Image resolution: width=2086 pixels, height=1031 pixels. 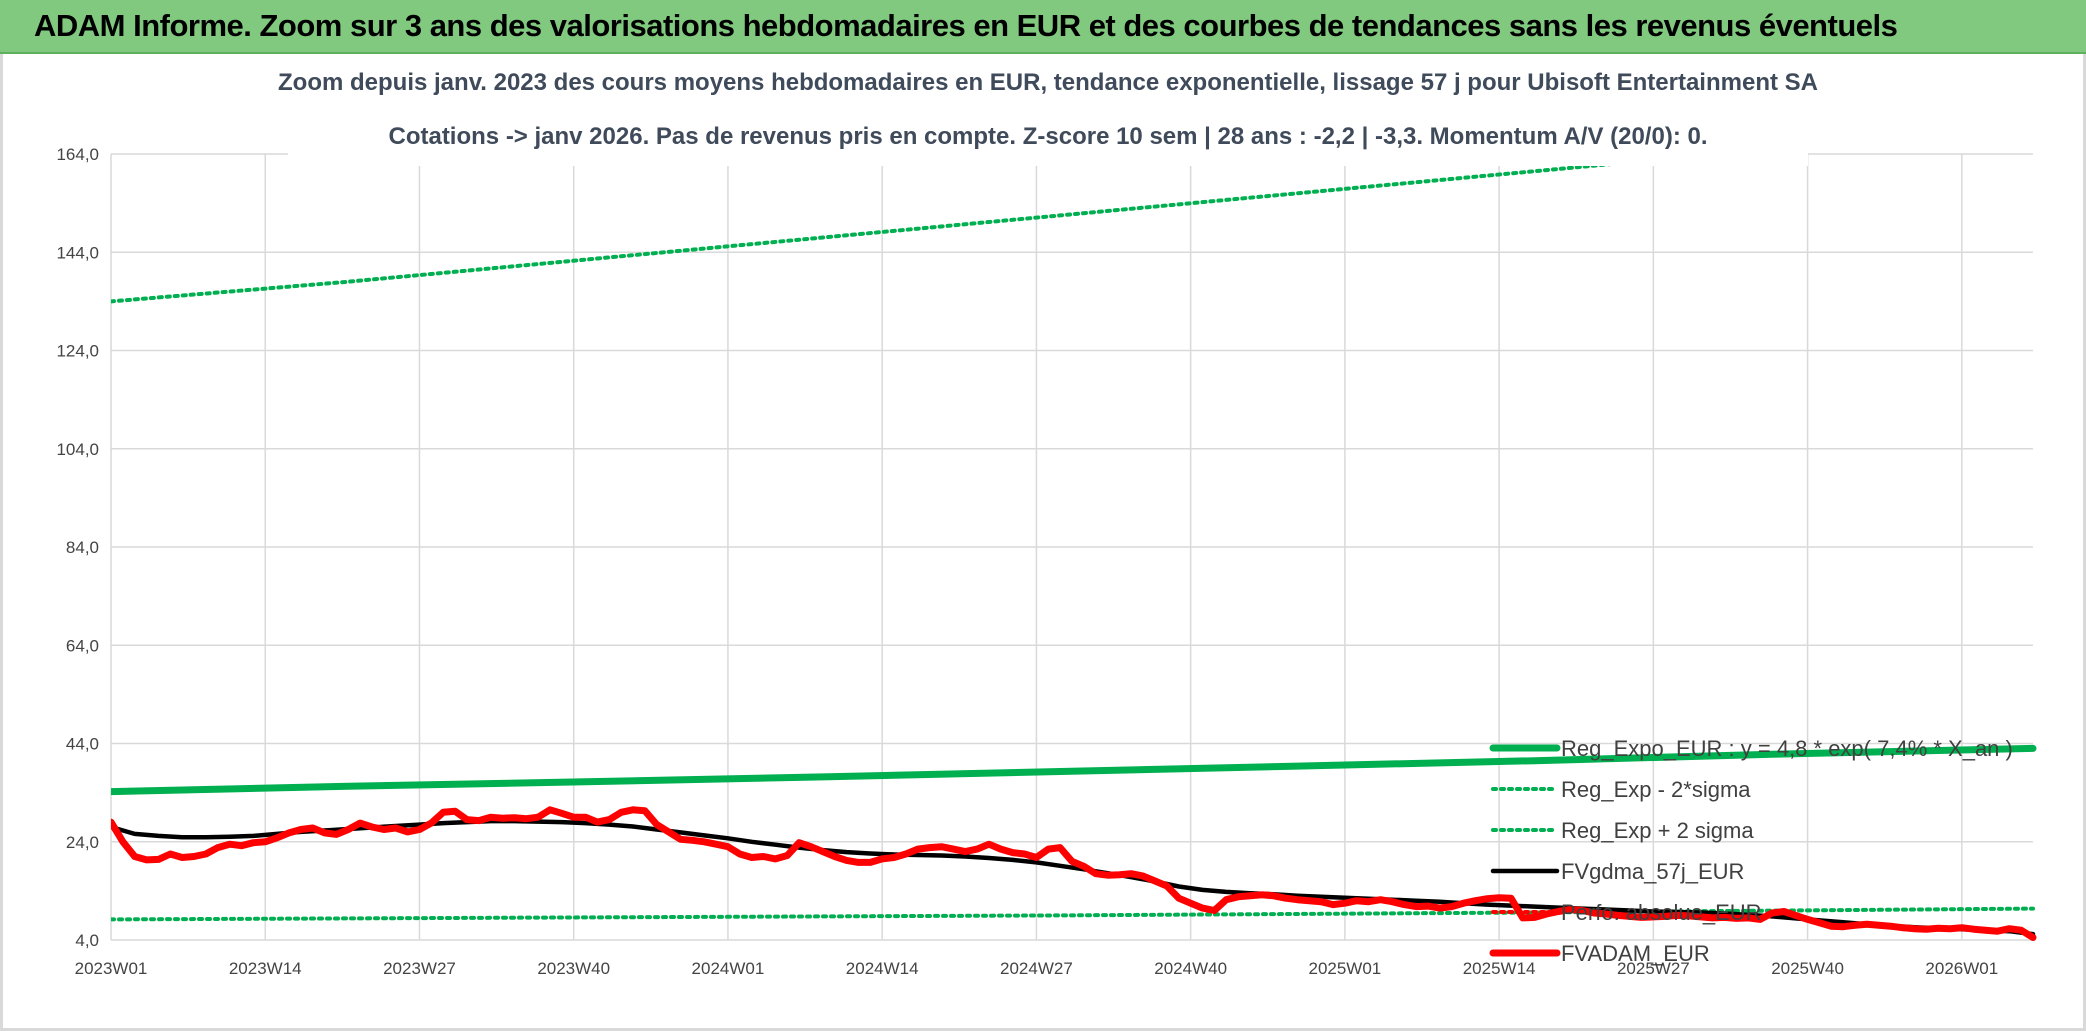 I want to click on x-tick-label: 2024W14, so click(x=882, y=968).